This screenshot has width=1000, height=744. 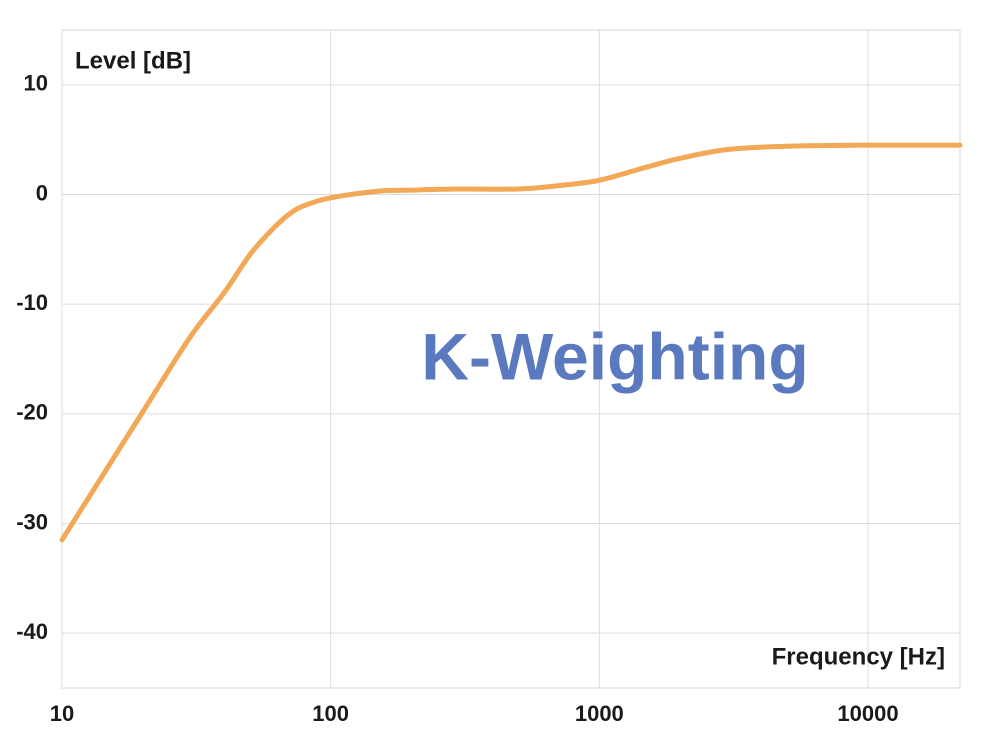 I want to click on x-tick-label: 100, so click(x=330, y=713).